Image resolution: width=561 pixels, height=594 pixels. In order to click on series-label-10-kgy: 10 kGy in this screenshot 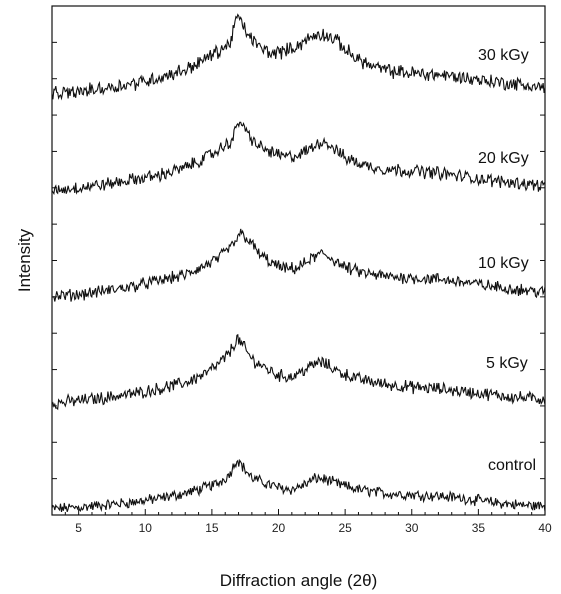, I will do `click(503, 263)`.